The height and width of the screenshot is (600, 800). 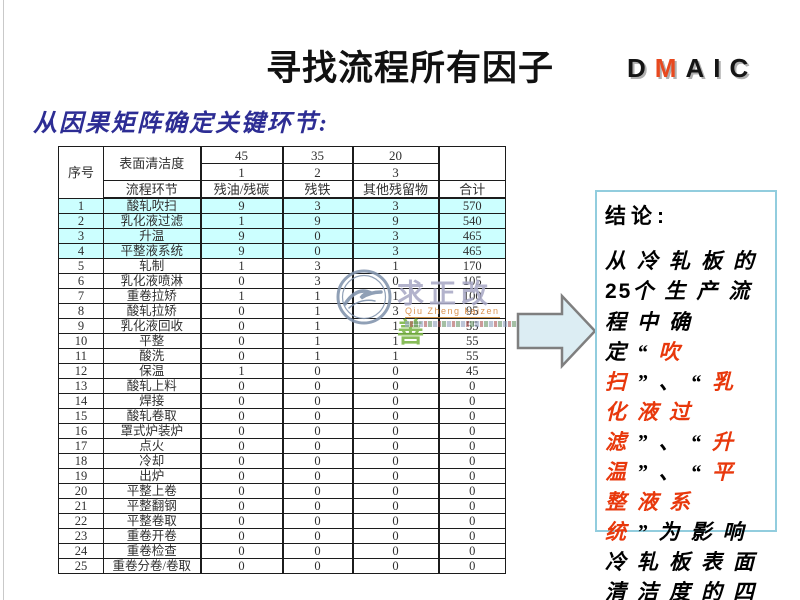 I want to click on row-total: 465, so click(x=472, y=236).